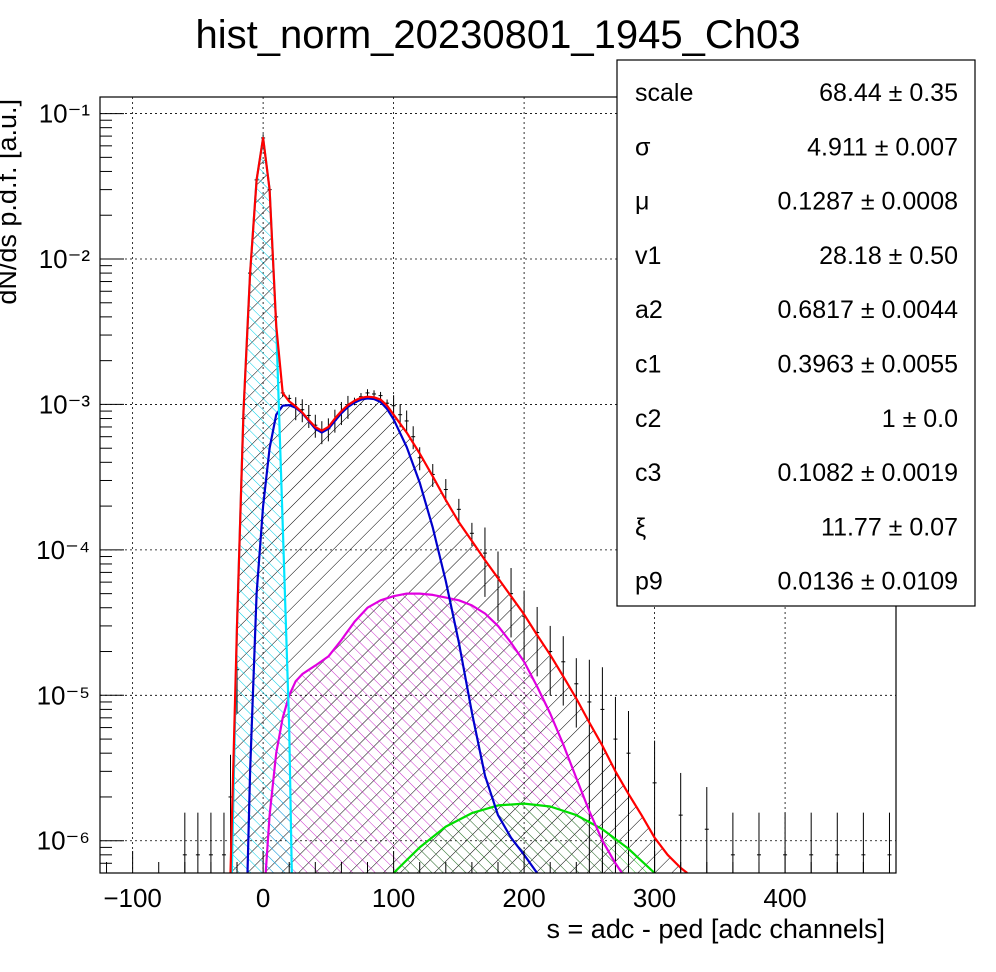 The height and width of the screenshot is (972, 996). What do you see at coordinates (649, 582) in the screenshot?
I see `stats-param-name: p9` at bounding box center [649, 582].